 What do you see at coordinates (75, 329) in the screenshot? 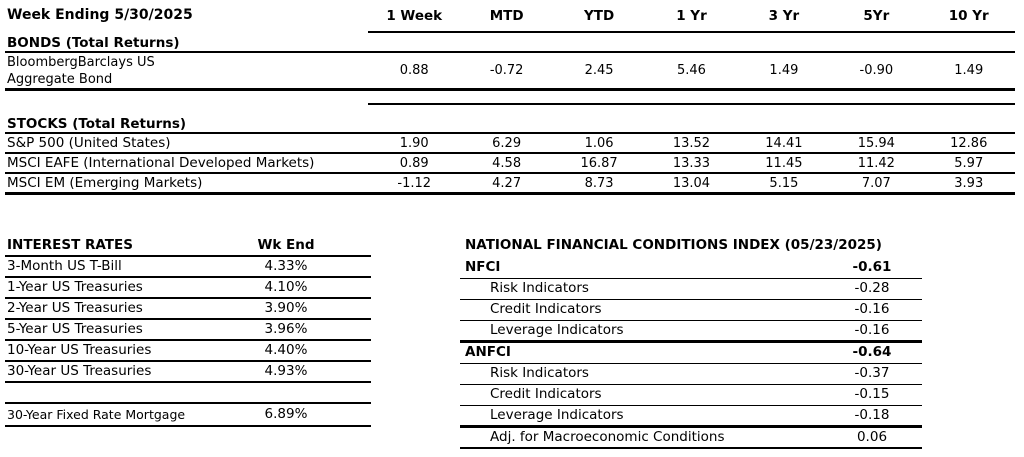
I see `rate-label: 5-Year US Treasuries` at bounding box center [75, 329].